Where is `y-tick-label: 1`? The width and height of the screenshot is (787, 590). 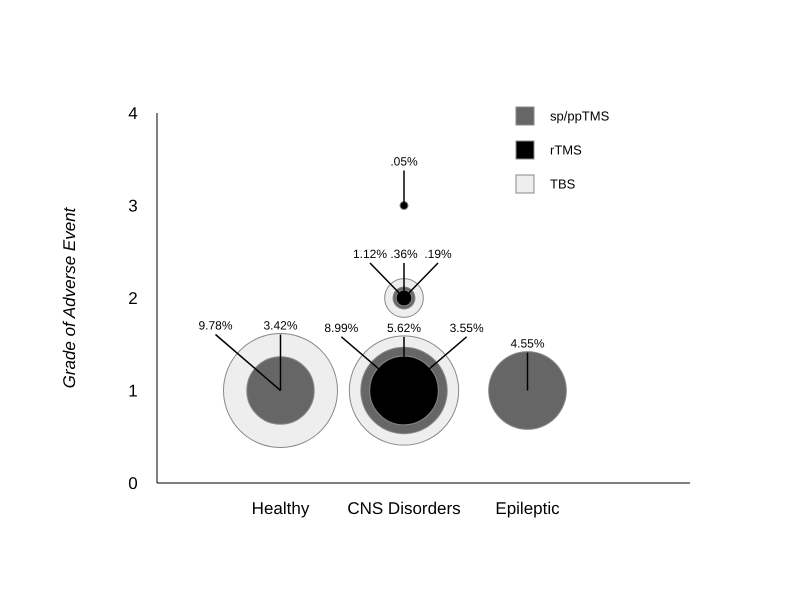
y-tick-label: 1 is located at coordinates (133, 390).